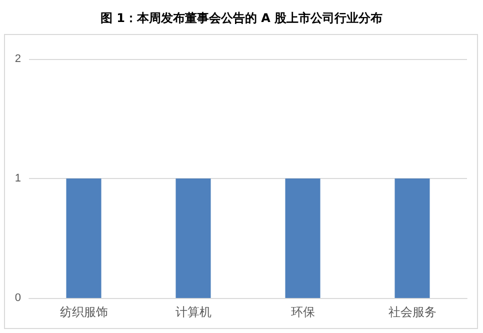 The height and width of the screenshot is (333, 483). I want to click on x-tick-label: 社会服务, so click(412, 312).